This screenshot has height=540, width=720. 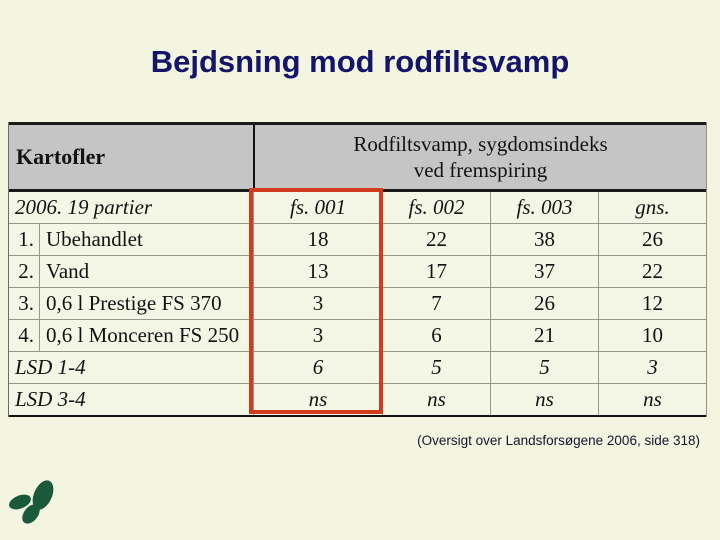 What do you see at coordinates (480, 144) in the screenshot?
I see `header-merged-line1: Rodfiltsvamp, sygdomsindeks` at bounding box center [480, 144].